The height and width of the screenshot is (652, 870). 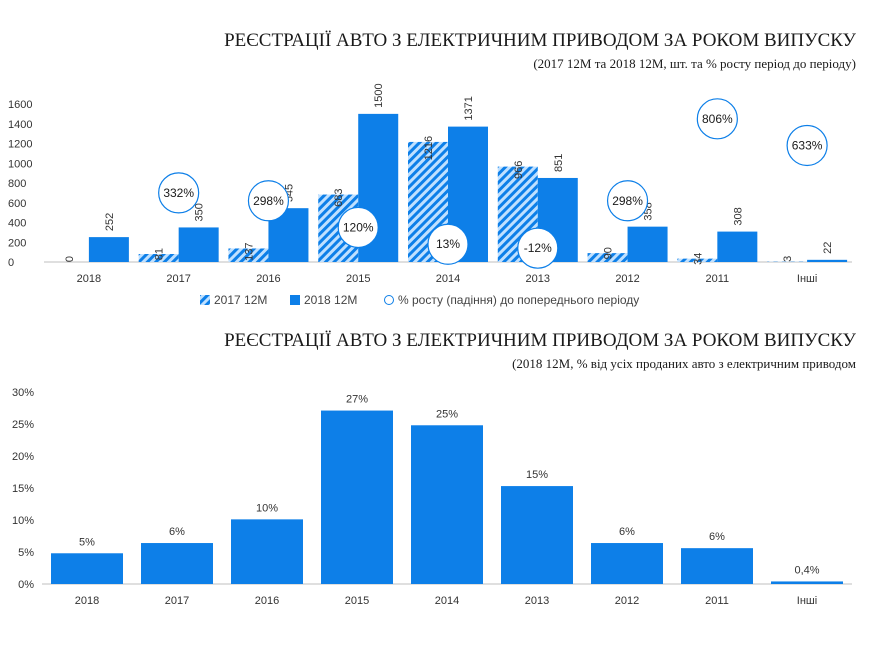 I want to click on y-tick-label: 15%, so click(x=23, y=489).